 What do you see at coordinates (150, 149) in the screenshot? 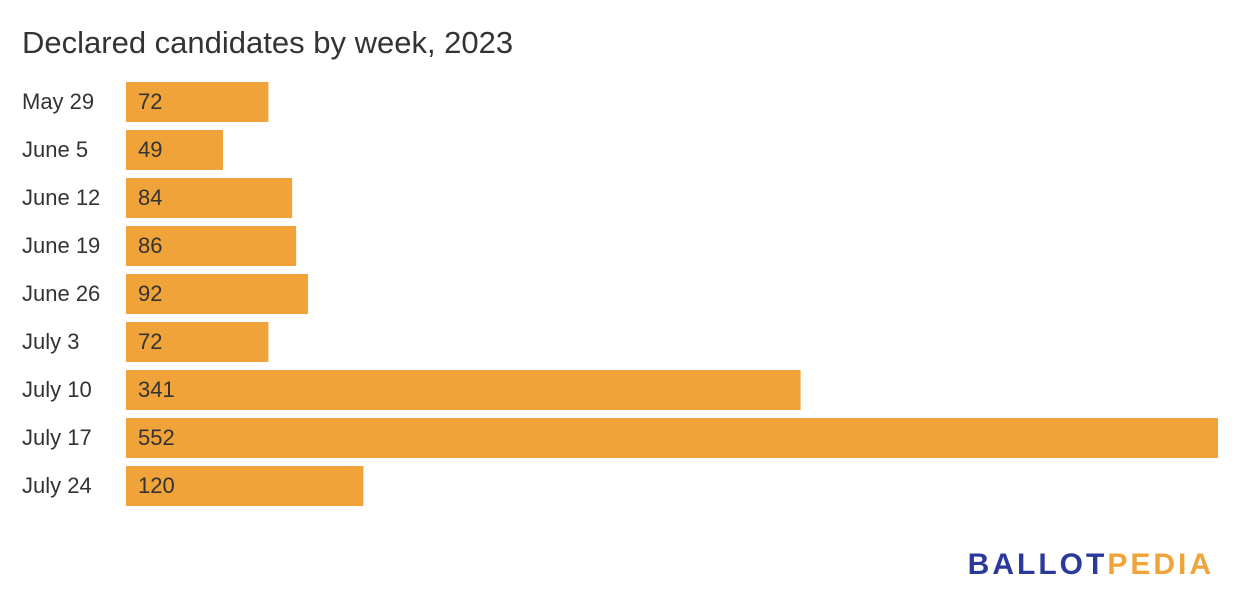
I see `value-label: 49` at bounding box center [150, 149].